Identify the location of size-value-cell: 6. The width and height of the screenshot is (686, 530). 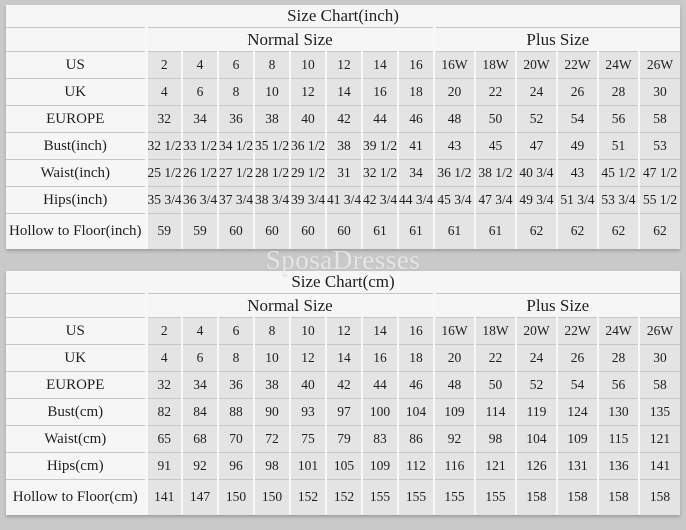
(199, 358).